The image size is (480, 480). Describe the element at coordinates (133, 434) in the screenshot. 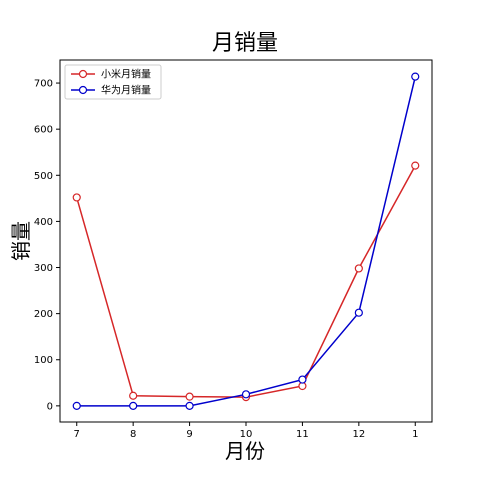

I see `x-tick-label: 8` at that location.